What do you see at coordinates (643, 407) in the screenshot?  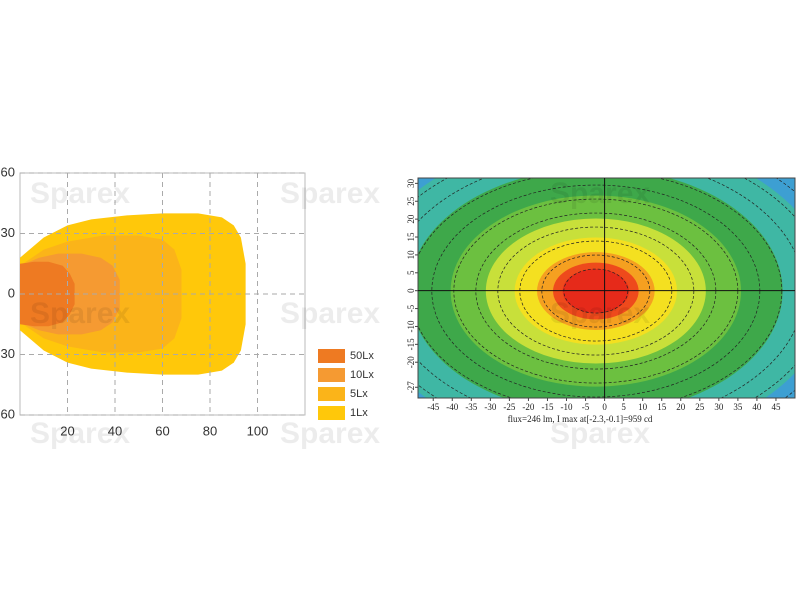 I see `x-tick-label: 10` at bounding box center [643, 407].